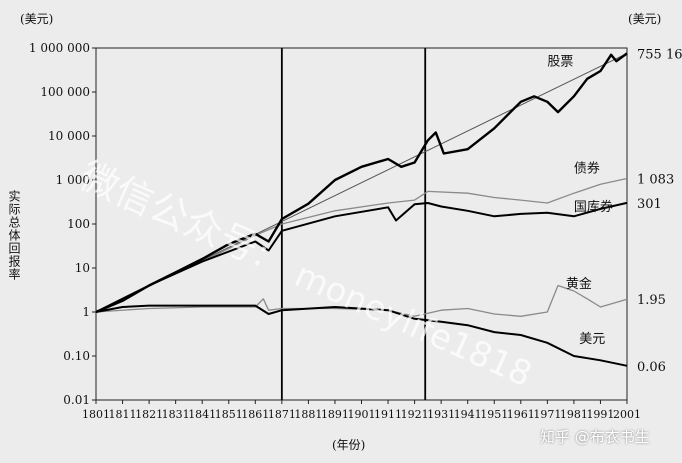 The width and height of the screenshot is (682, 463). Describe the element at coordinates (361, 335) in the screenshot. I see `series-line` at that location.